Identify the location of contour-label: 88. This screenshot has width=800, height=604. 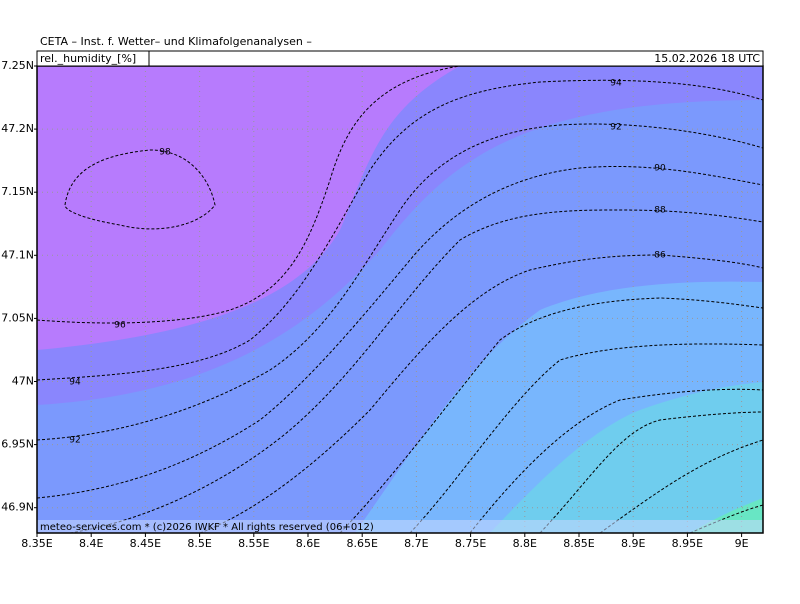
(660, 211).